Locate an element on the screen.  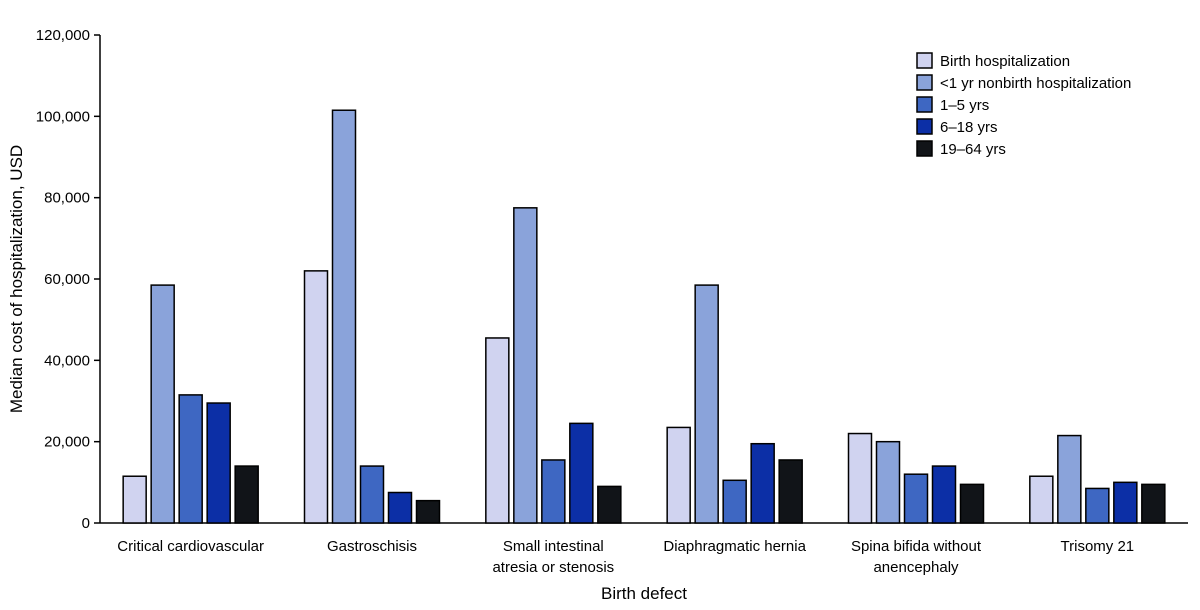
y-tick-label: 0 is located at coordinates (86, 523).